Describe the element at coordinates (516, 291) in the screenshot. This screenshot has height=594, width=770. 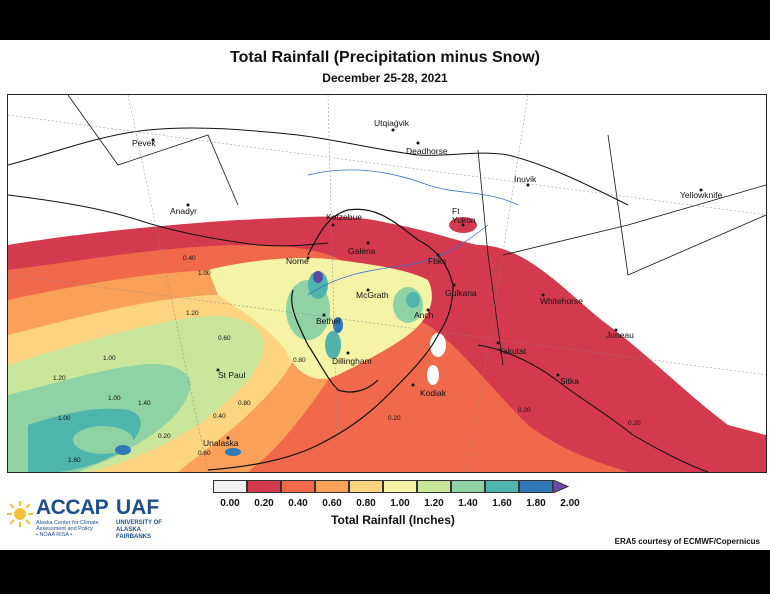
I see `rain-patch-0.20-yukon` at that location.